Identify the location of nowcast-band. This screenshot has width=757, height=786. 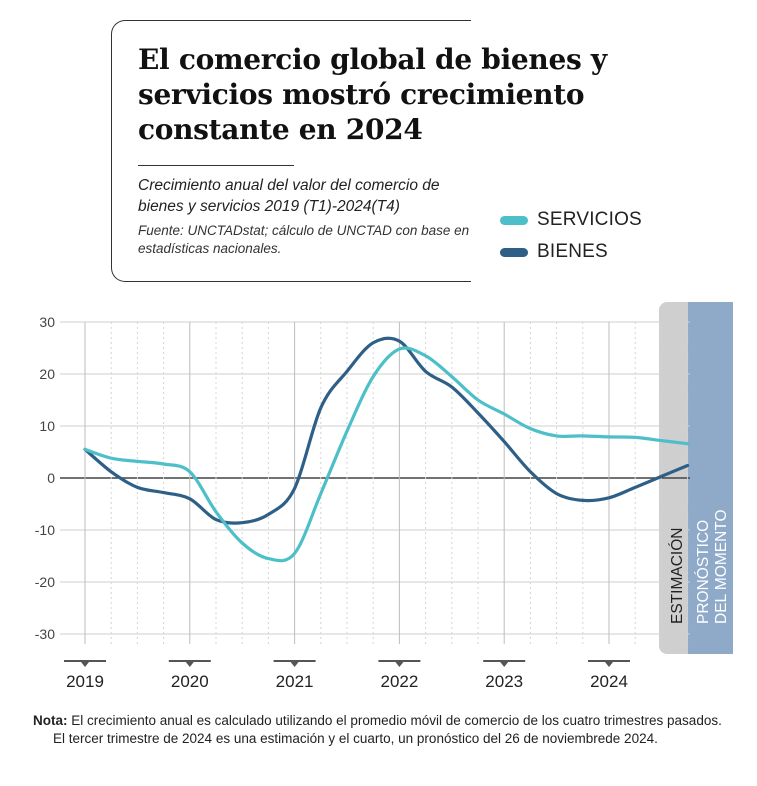
(710, 478).